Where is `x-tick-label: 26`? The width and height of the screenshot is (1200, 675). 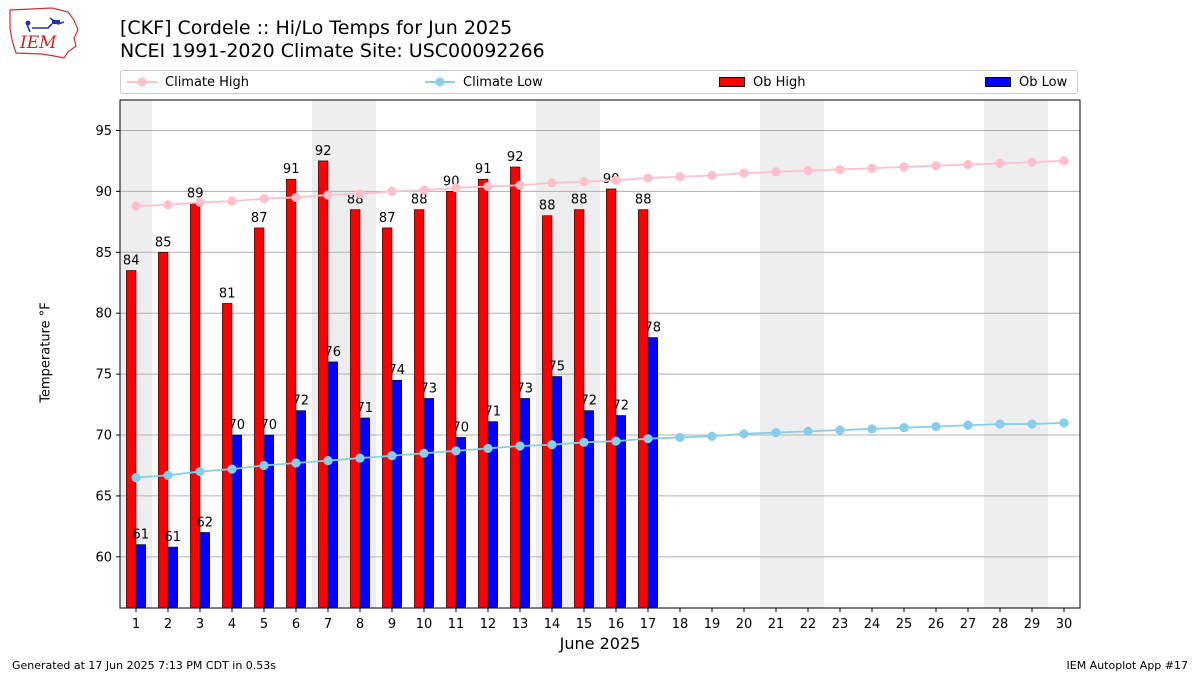 x-tick-label: 26 is located at coordinates (936, 624).